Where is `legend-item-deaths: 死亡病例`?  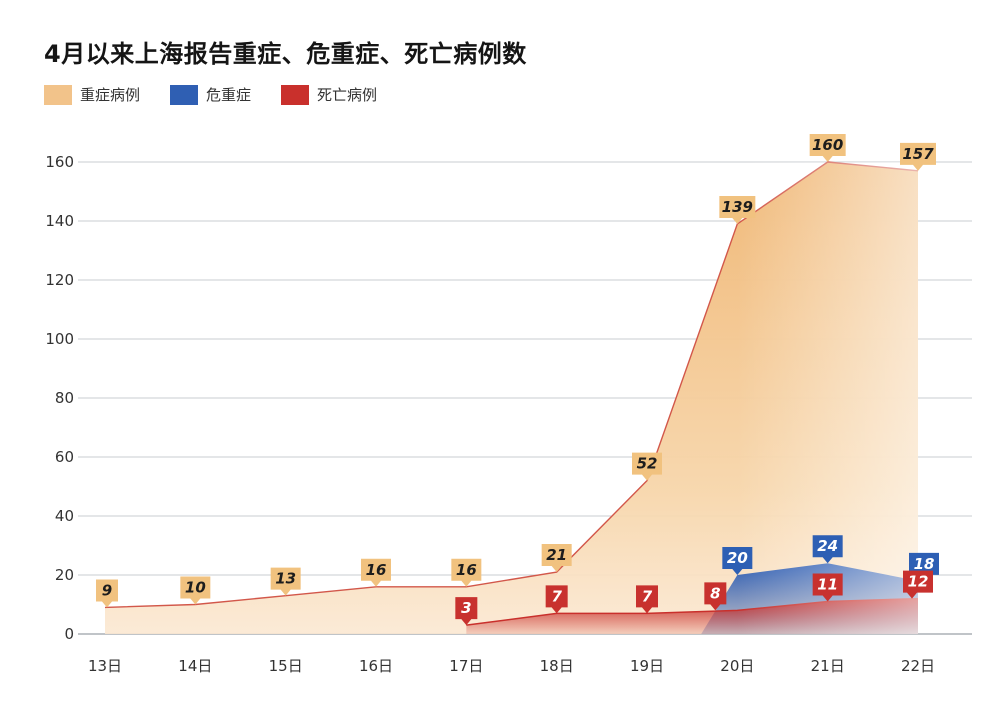
legend-item-deaths: 死亡病例 is located at coordinates (329, 94).